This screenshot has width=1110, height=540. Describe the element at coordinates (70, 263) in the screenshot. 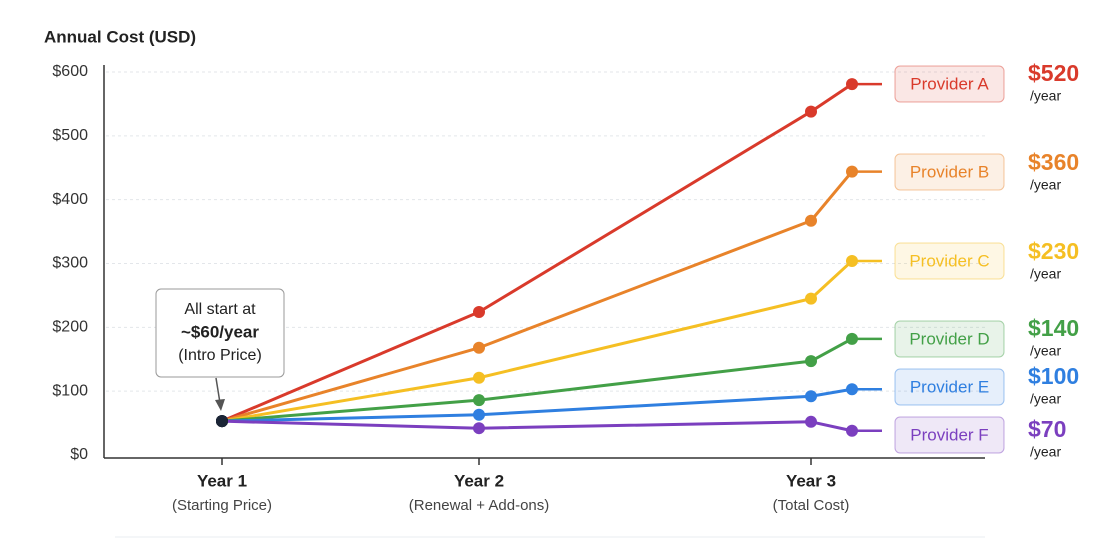

I see `y-tick-label: $300` at that location.